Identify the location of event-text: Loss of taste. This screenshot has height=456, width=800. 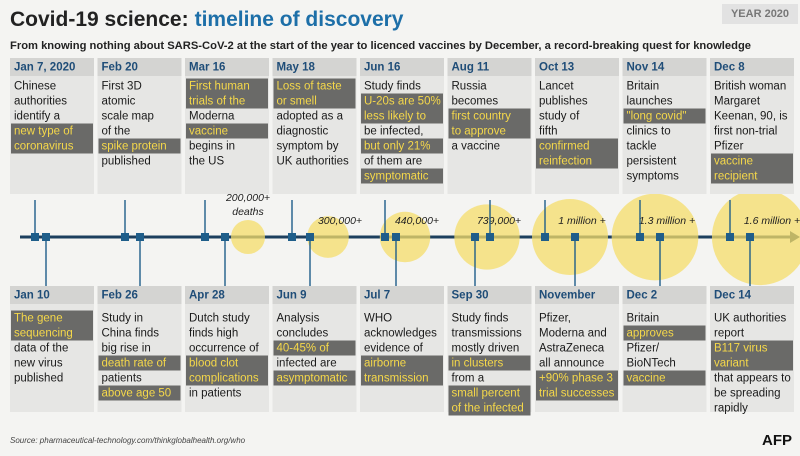
(309, 87).